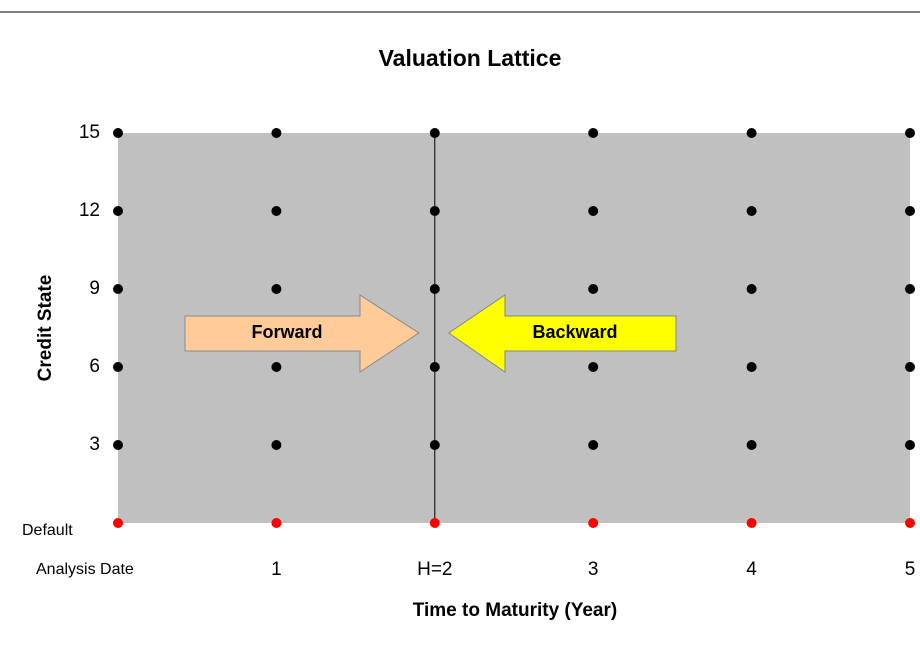  What do you see at coordinates (574, 332) in the screenshot?
I see `annotation-label: Backward` at bounding box center [574, 332].